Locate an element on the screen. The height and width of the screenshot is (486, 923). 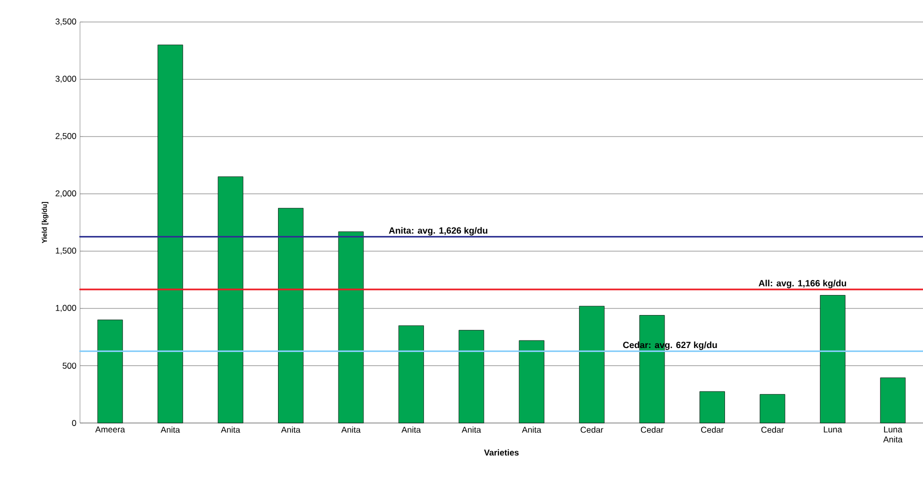
y-tick-label: 1,500 is located at coordinates (66, 251).